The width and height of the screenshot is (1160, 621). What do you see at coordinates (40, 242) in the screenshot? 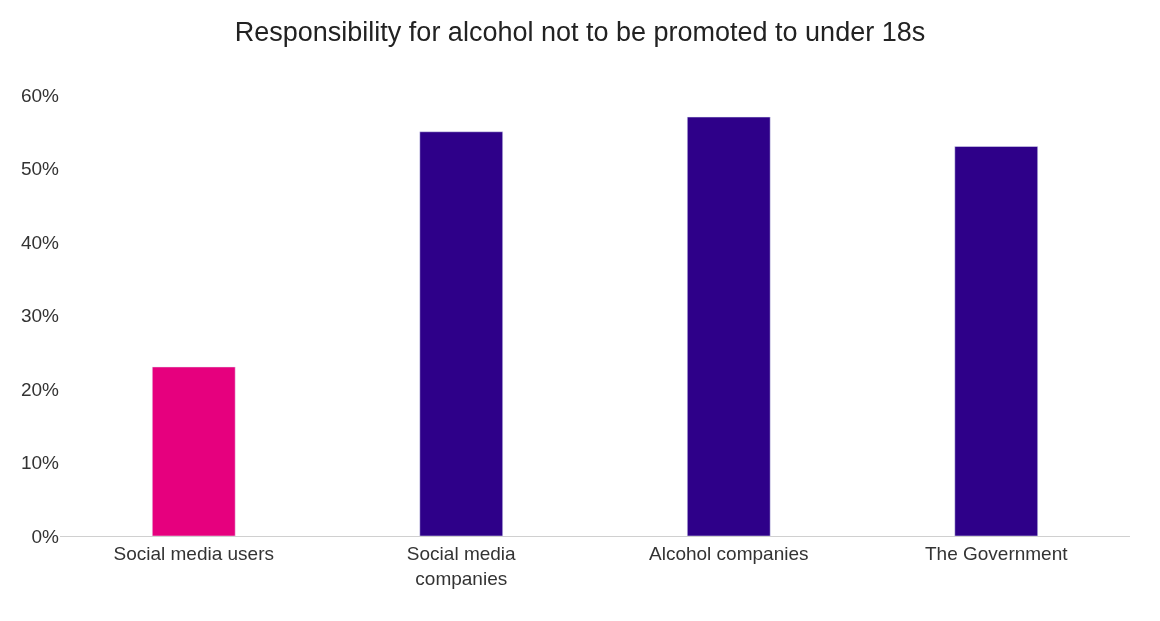
I see `y-tick-label: 40%` at bounding box center [40, 242].